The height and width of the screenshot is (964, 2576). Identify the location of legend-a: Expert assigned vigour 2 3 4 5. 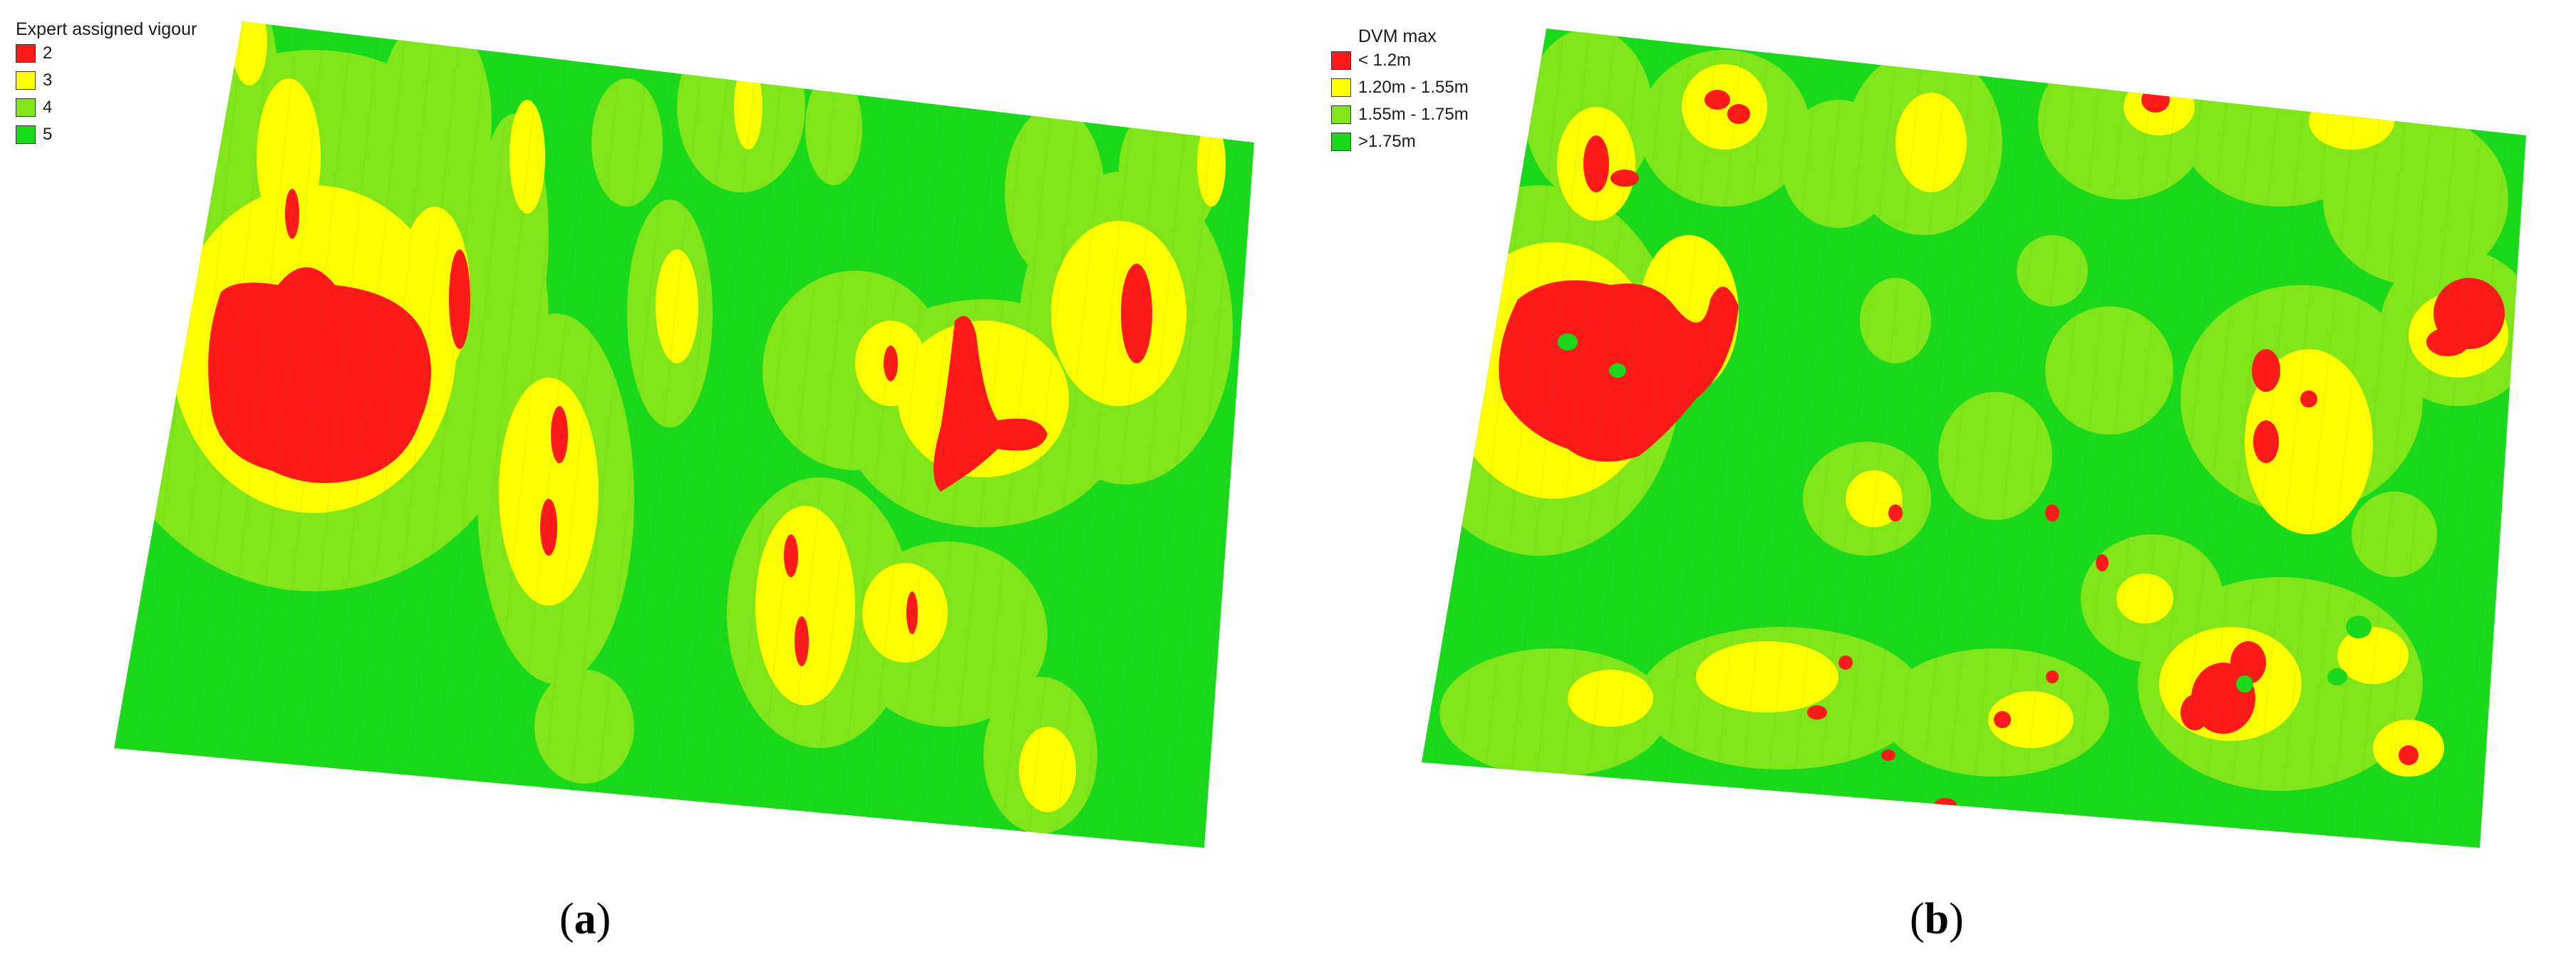
(106, 83).